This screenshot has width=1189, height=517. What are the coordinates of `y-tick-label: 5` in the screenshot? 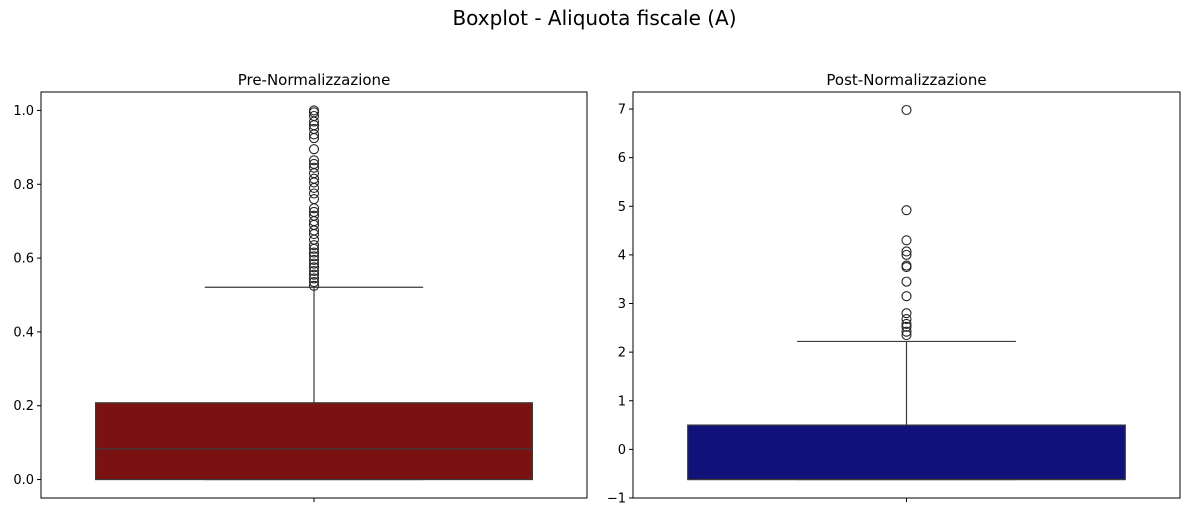 It's located at (622, 207).